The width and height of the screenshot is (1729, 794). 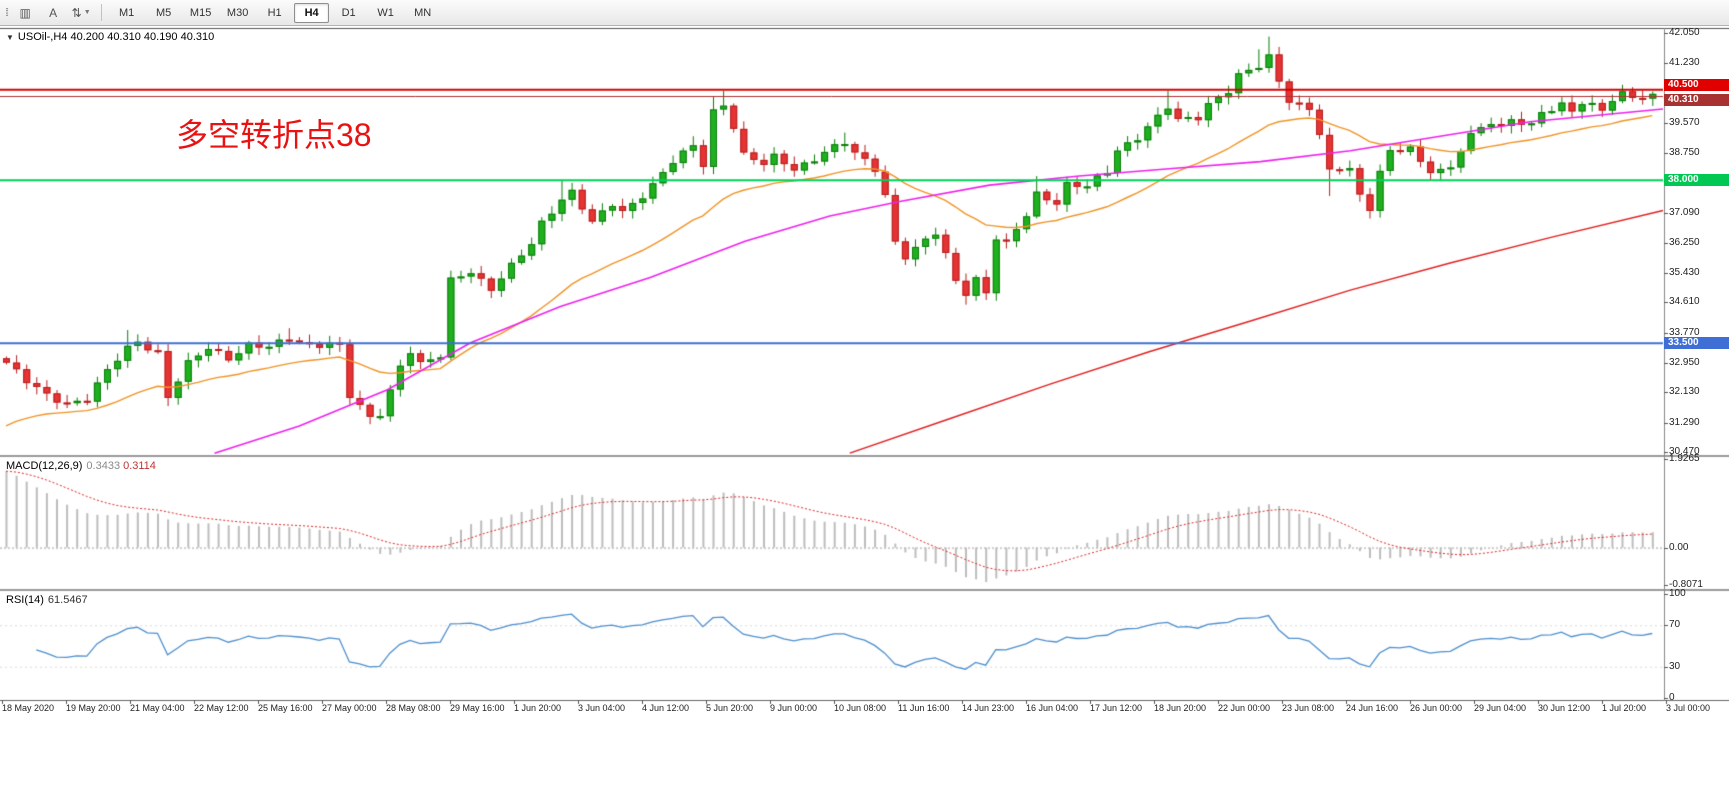 I want to click on timeframe-button-m30: M30, so click(x=237, y=12).